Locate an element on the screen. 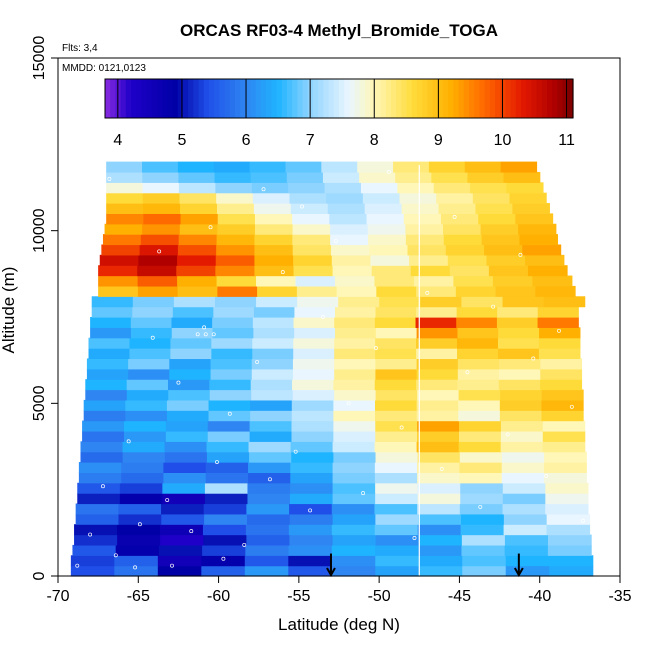 The height and width of the screenshot is (650, 650). y-tick-label: 15000 is located at coordinates (39, 58).